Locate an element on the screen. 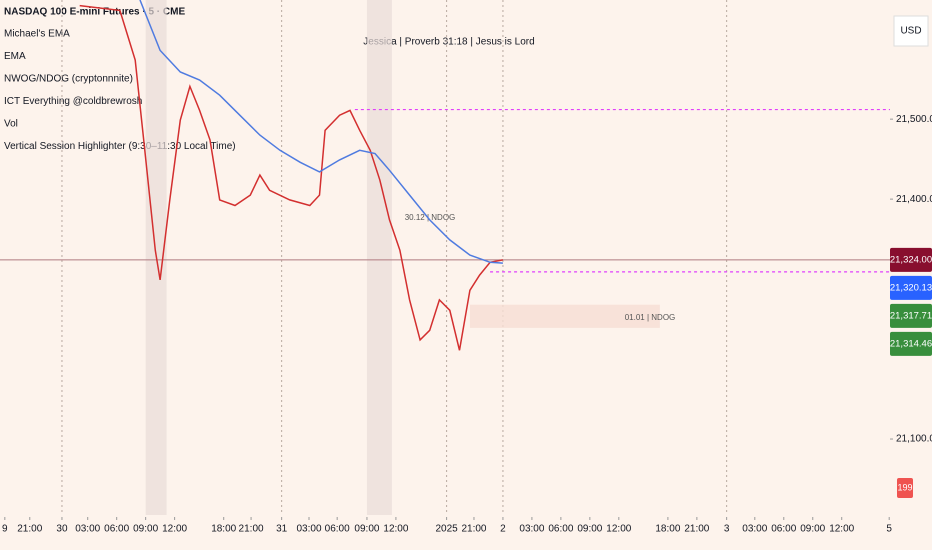 The image size is (932, 550). x-tick-label: 2025 is located at coordinates (446, 529).